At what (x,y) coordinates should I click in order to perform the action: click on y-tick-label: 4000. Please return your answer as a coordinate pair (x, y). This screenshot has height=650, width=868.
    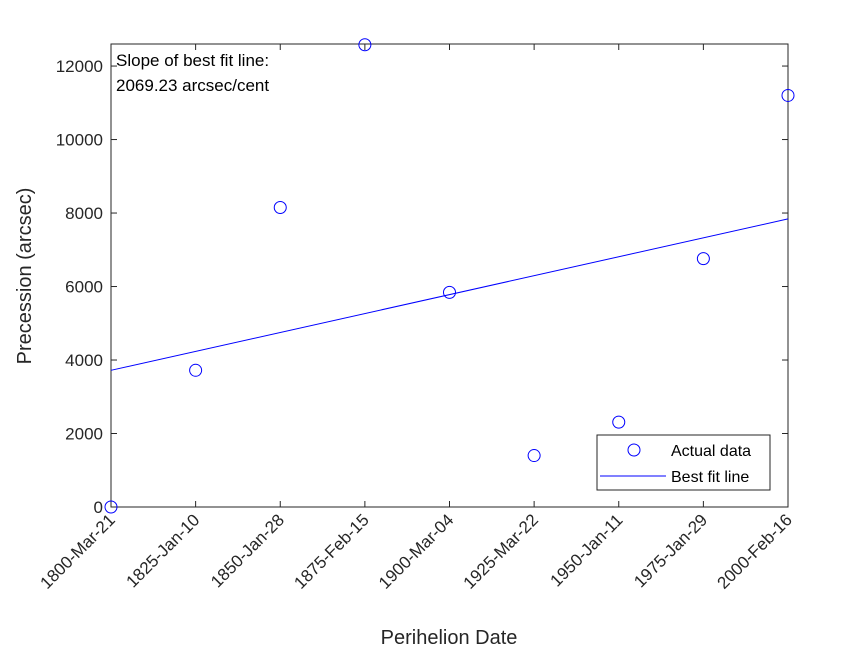
    Looking at the image, I should click on (84, 360).